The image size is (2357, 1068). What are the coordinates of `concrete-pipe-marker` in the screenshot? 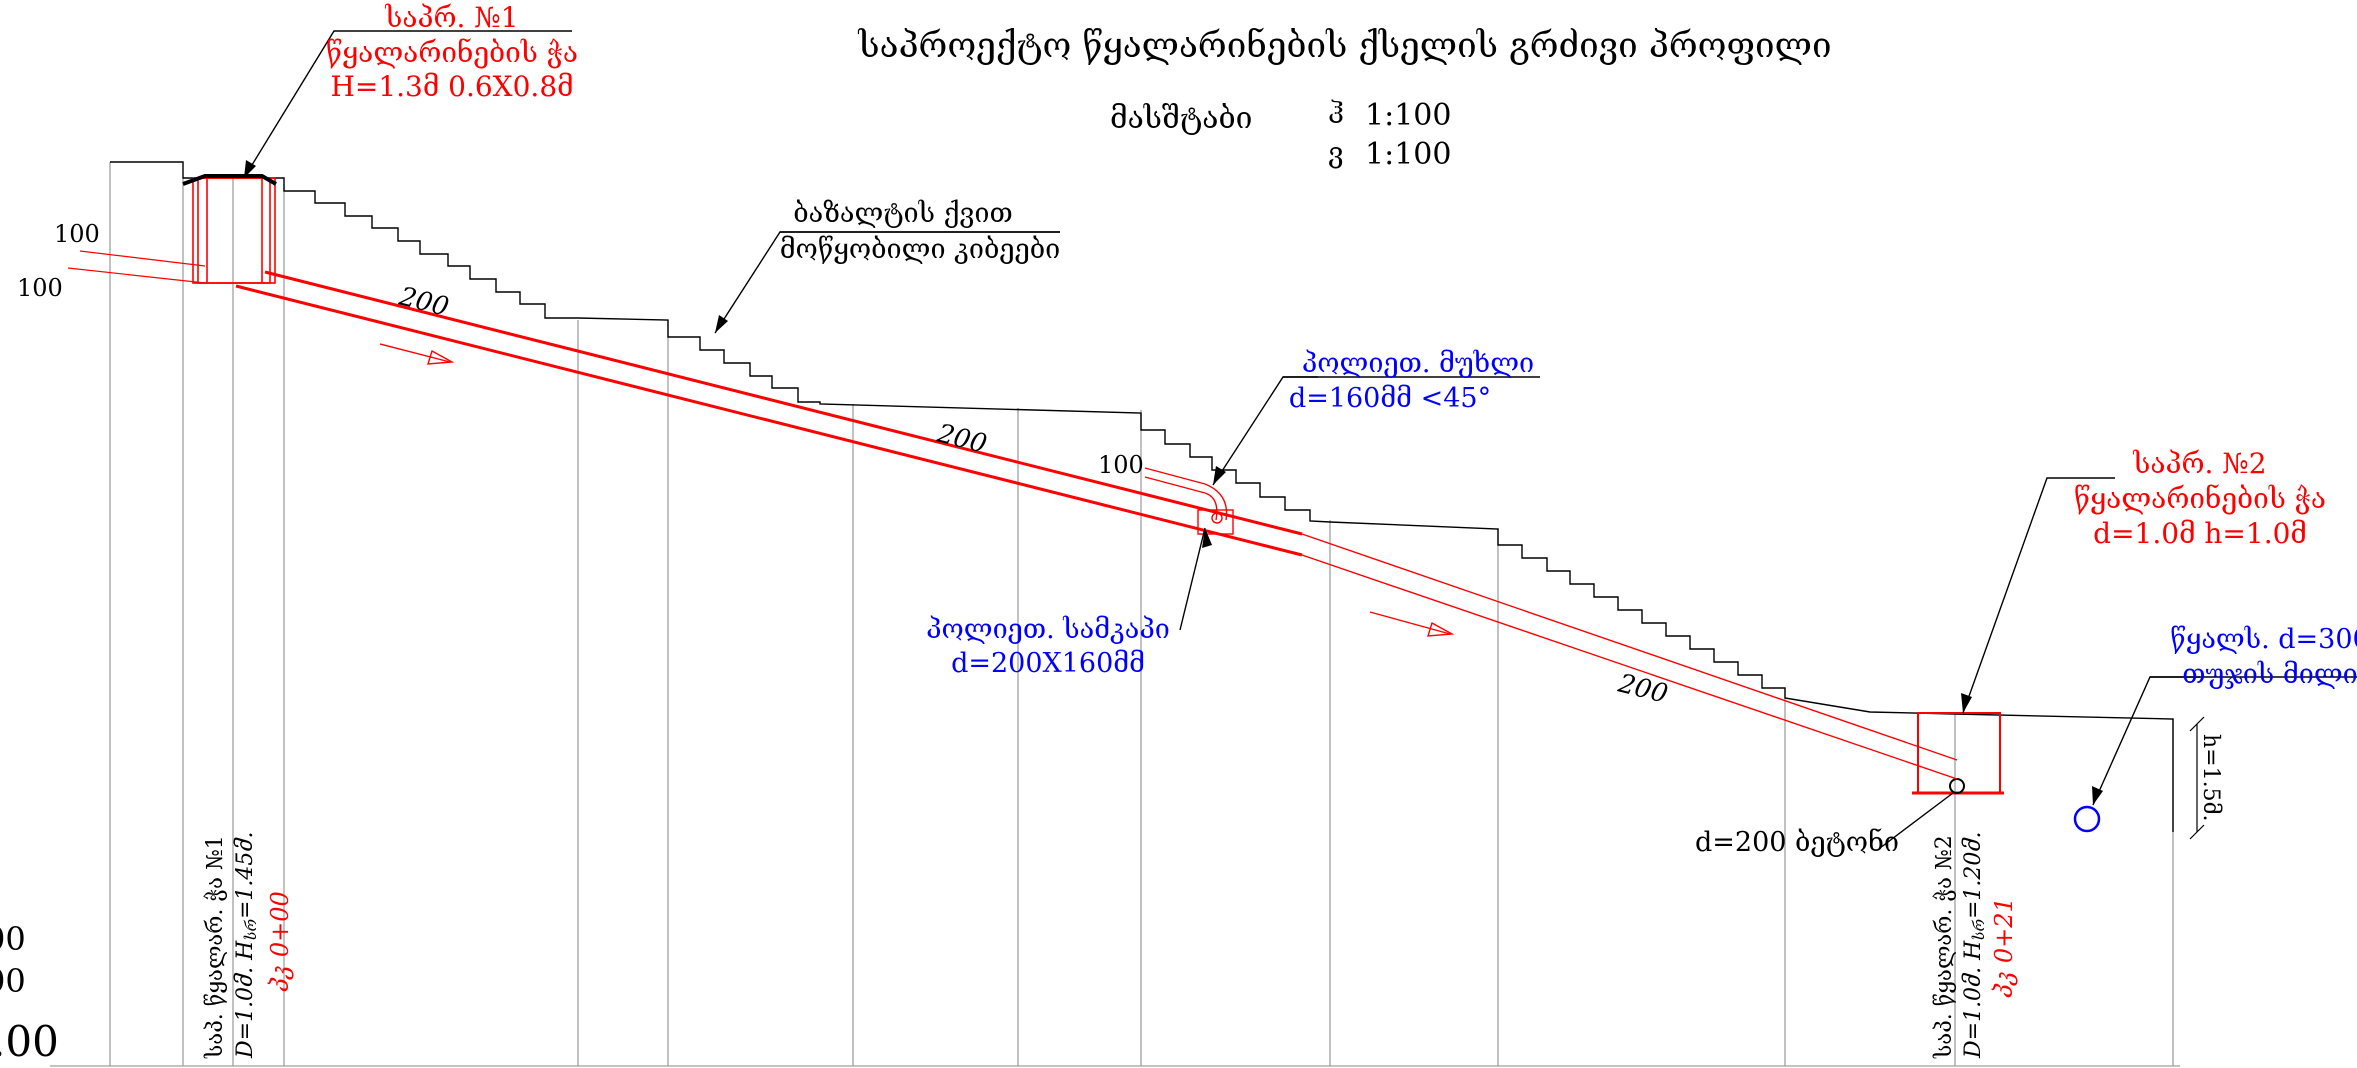 It's located at (1957, 786).